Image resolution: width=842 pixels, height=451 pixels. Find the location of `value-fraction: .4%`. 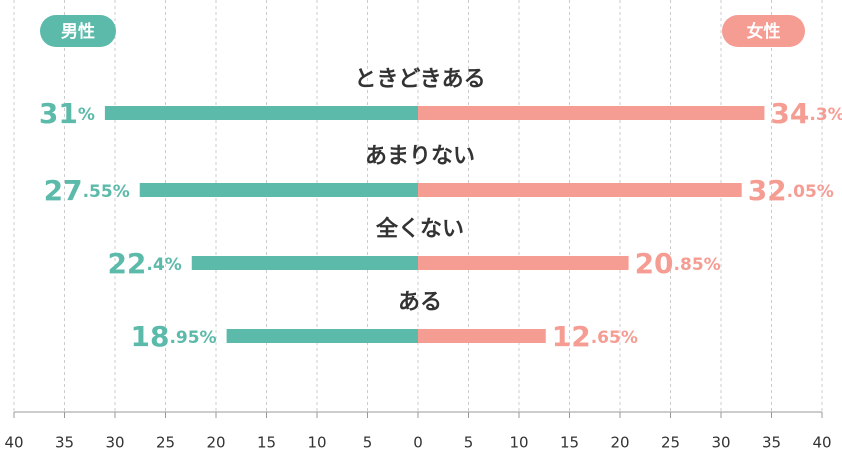

value-fraction: .4% is located at coordinates (163, 265).